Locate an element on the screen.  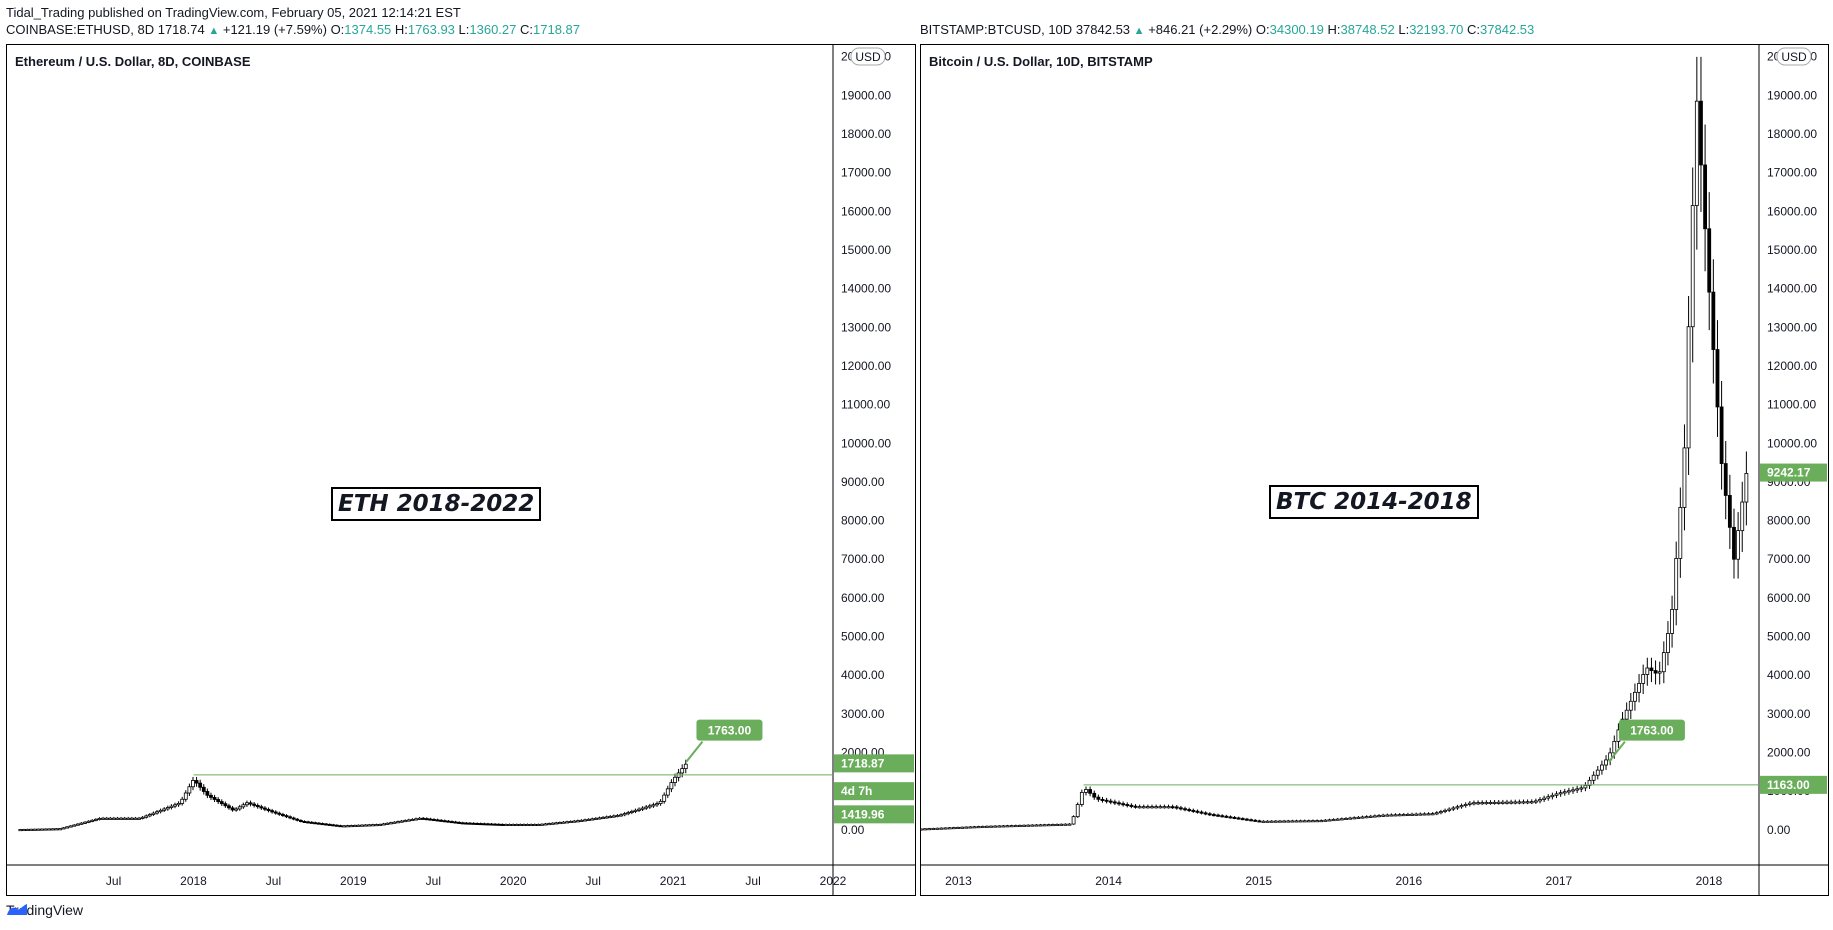
currency-badge-label: USD is located at coordinates (1794, 57).